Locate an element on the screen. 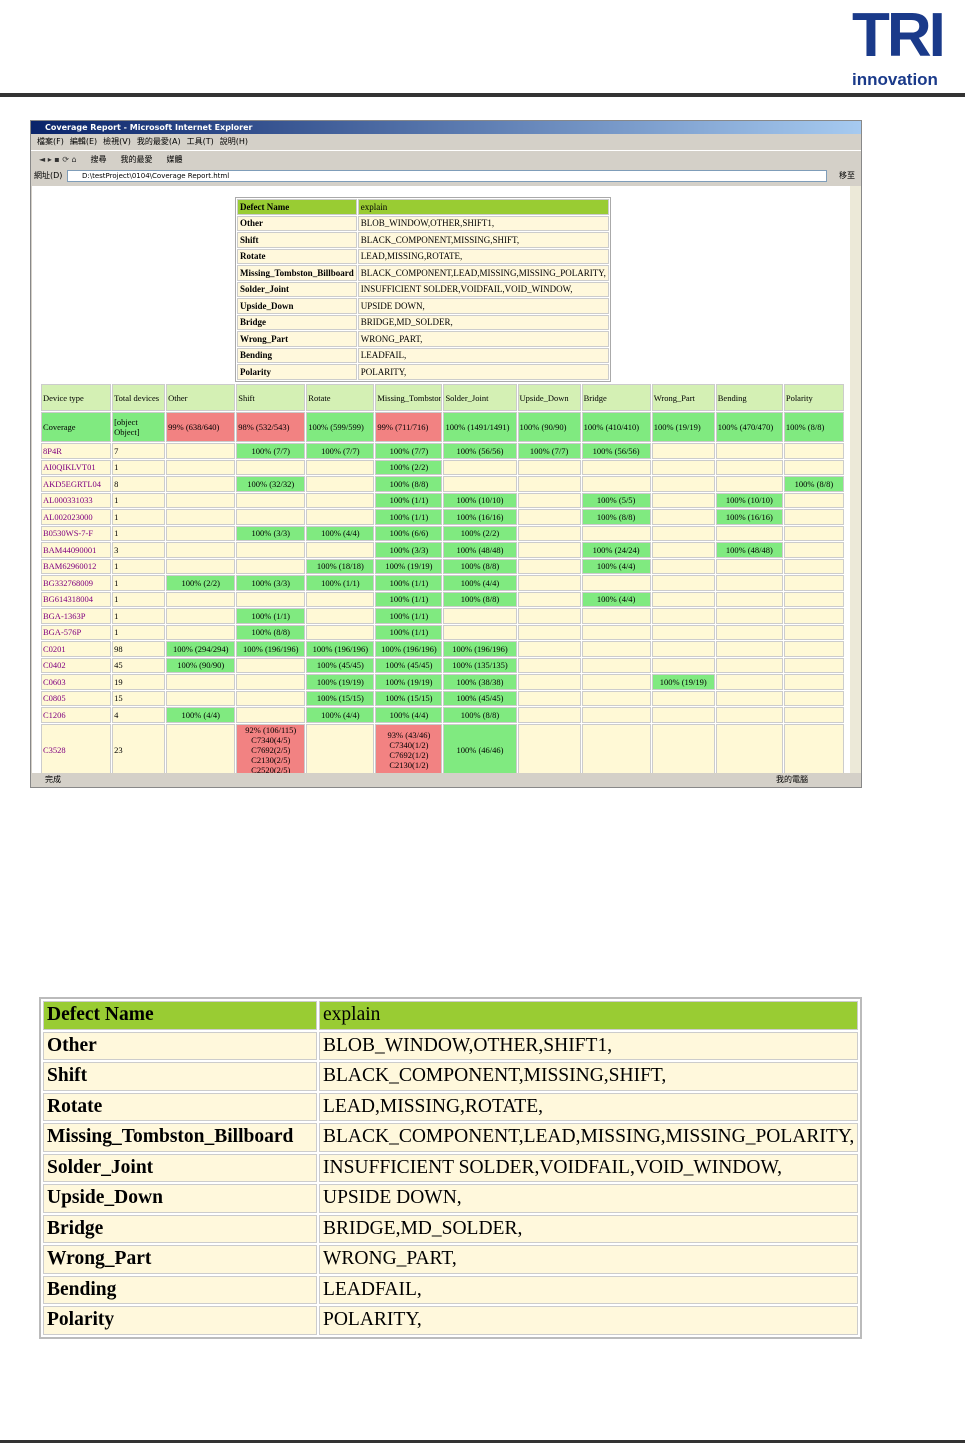 Image resolution: width=965 pixels, height=1451 pixels. cell-line: C7340(4/5) is located at coordinates (271, 739).